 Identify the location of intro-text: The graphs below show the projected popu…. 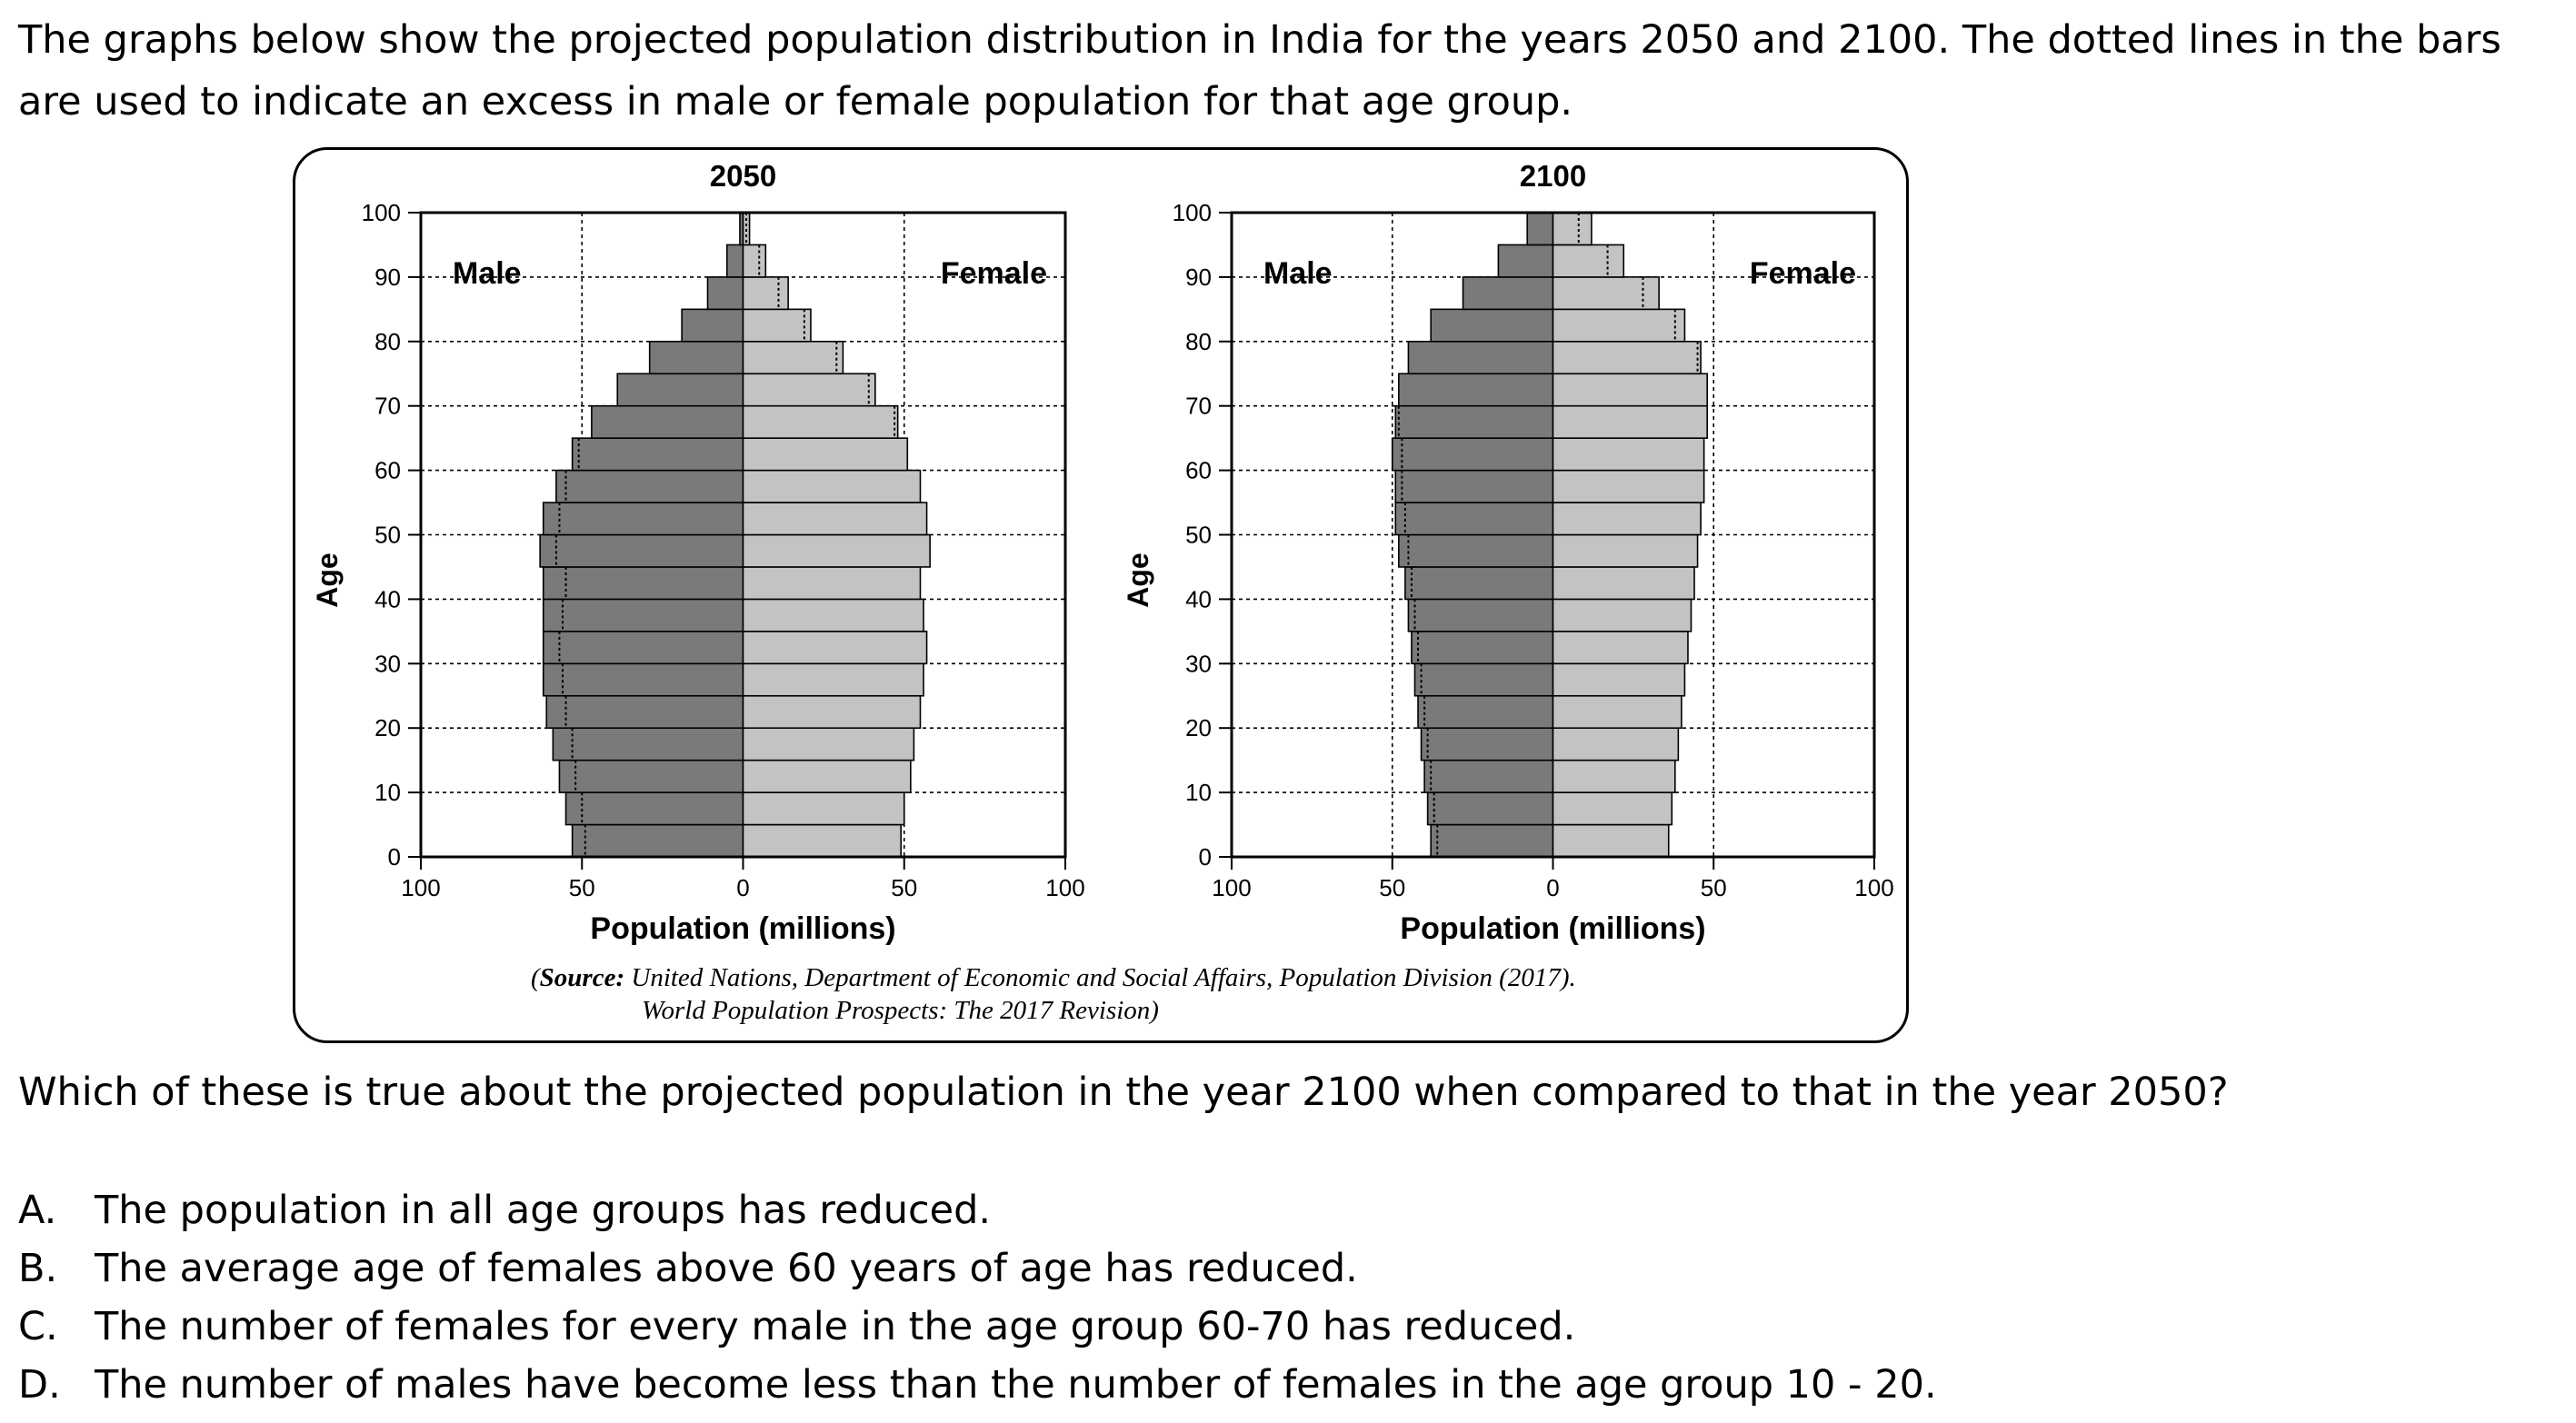
(1259, 70).